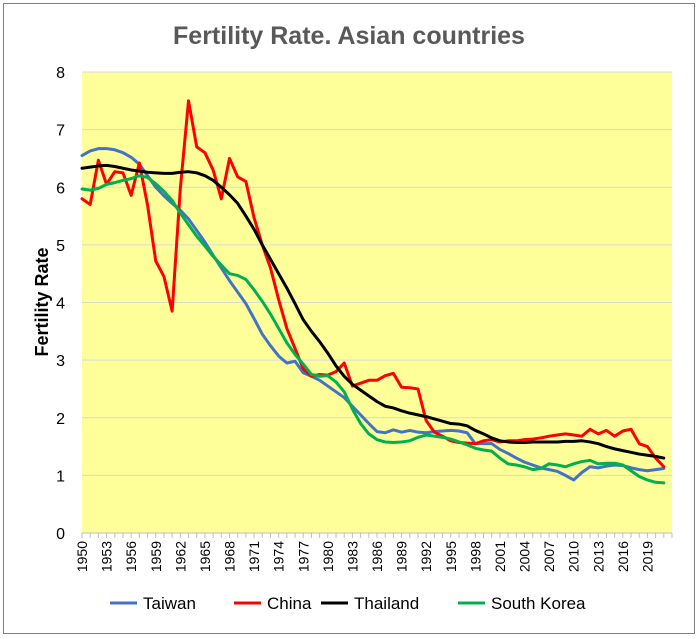 The width and height of the screenshot is (700, 639). I want to click on x-tick-label: 1983, so click(352, 556).